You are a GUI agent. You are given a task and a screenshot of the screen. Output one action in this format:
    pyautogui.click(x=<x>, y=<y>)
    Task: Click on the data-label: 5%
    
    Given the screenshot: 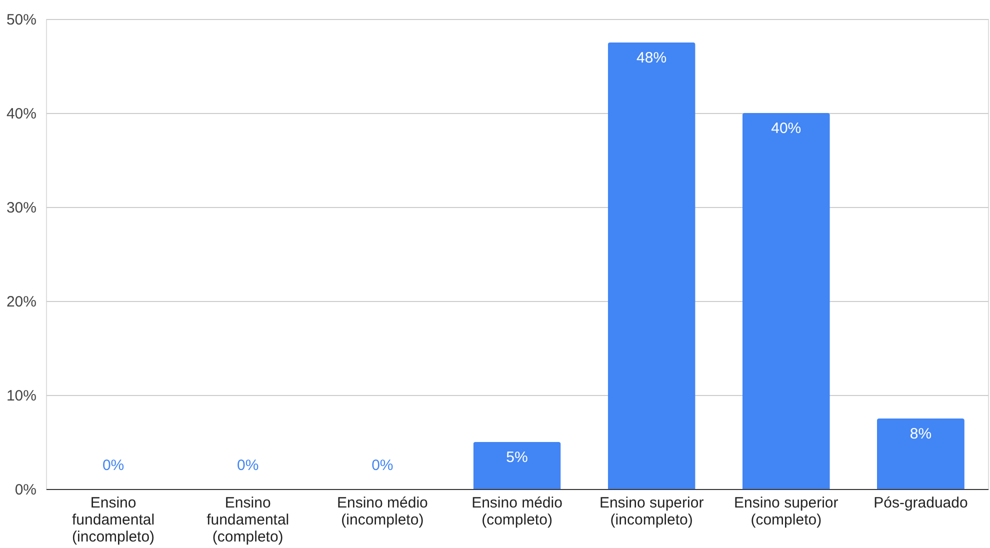 What is the action you would take?
    pyautogui.click(x=517, y=457)
    